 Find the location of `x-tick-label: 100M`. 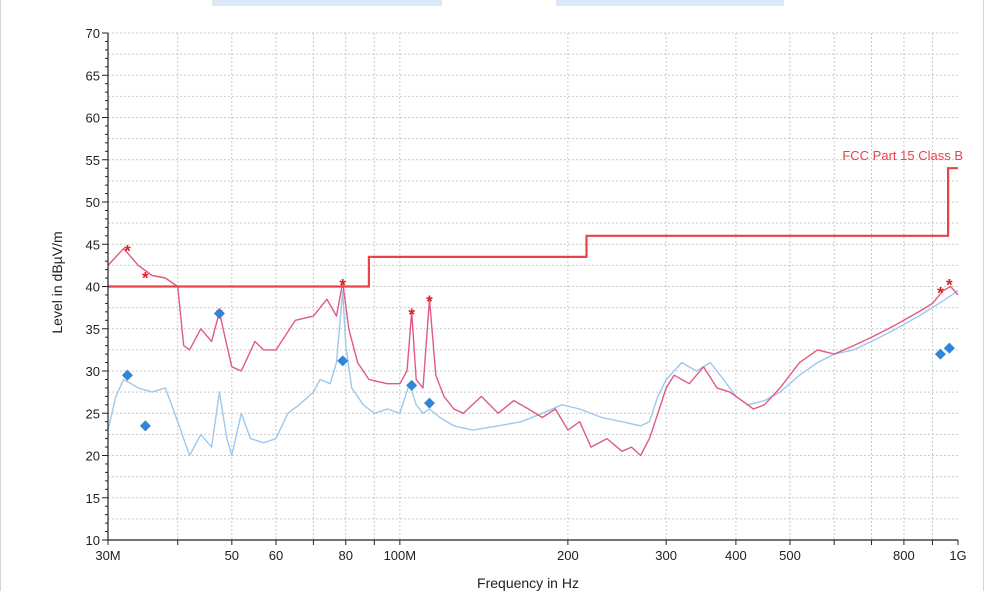

x-tick-label: 100M is located at coordinates (400, 555).